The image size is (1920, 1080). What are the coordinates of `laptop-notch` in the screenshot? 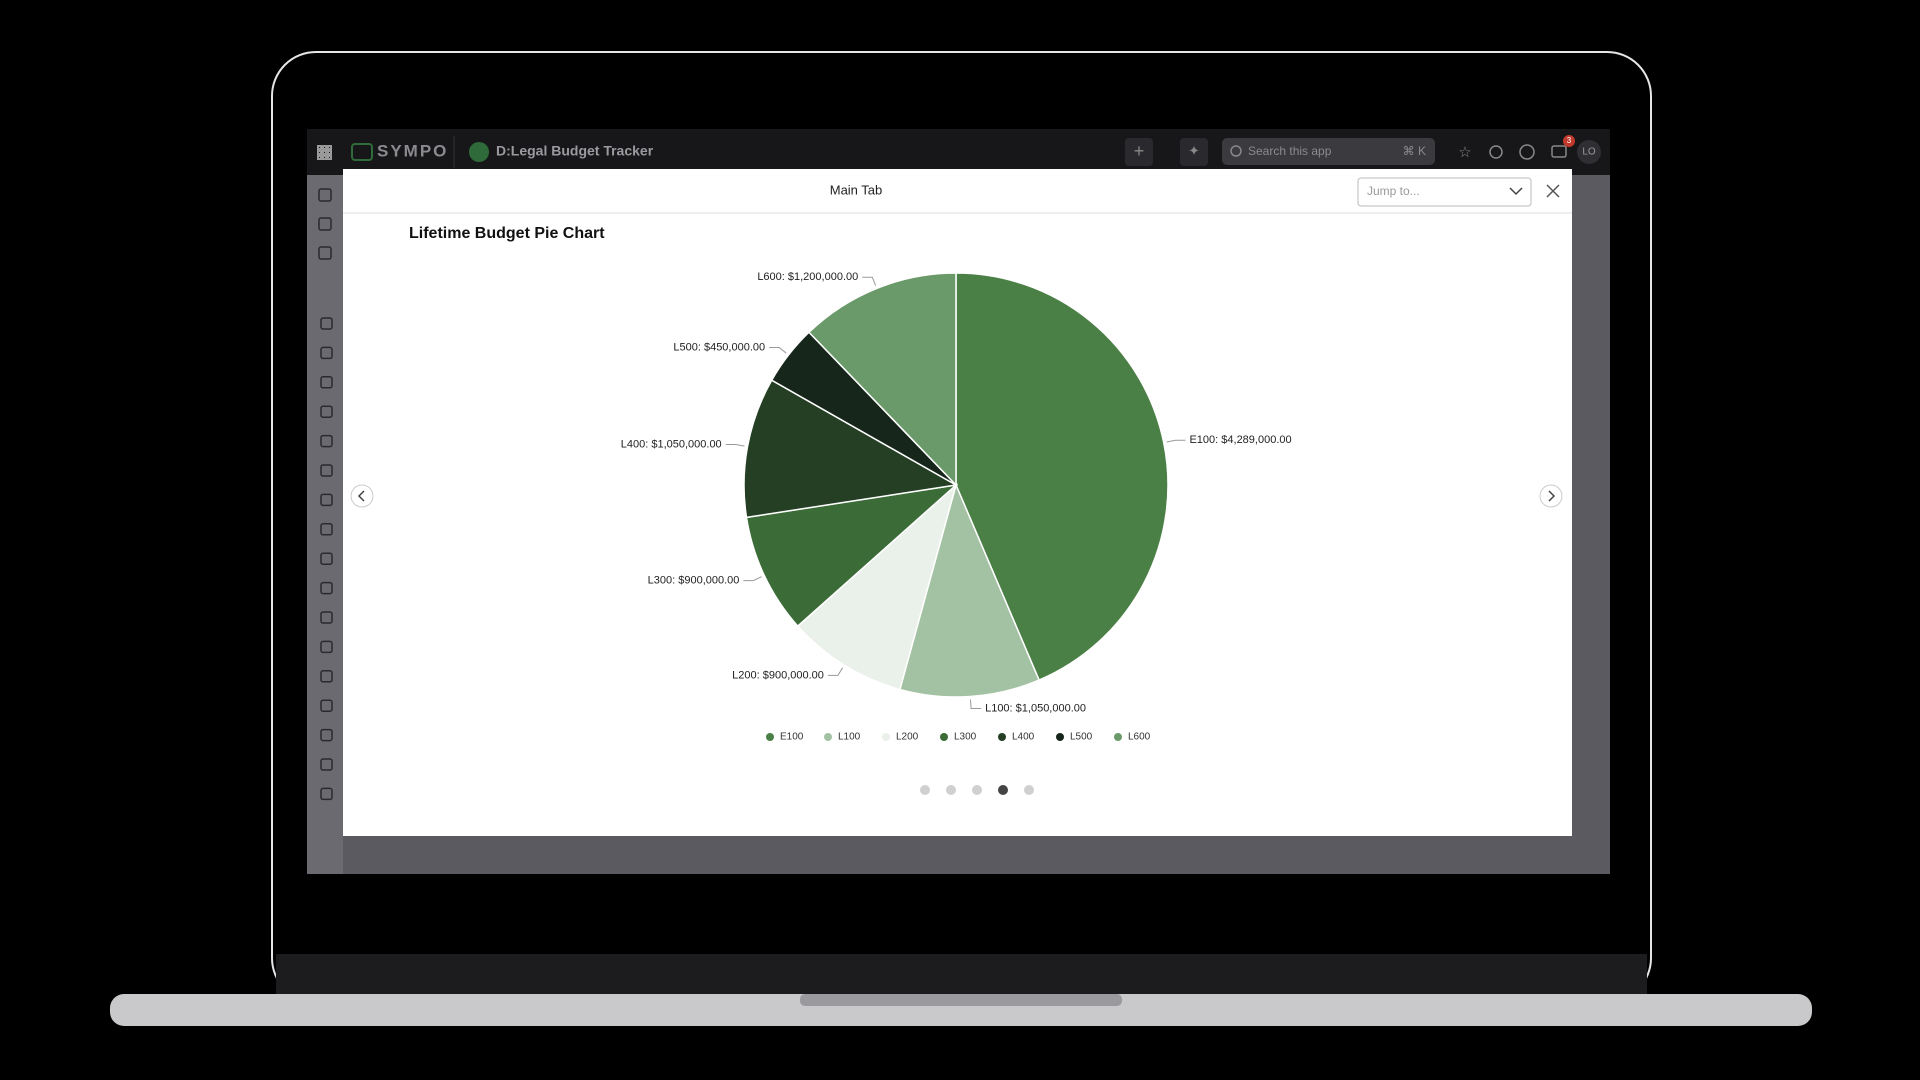 It's located at (961, 1000).